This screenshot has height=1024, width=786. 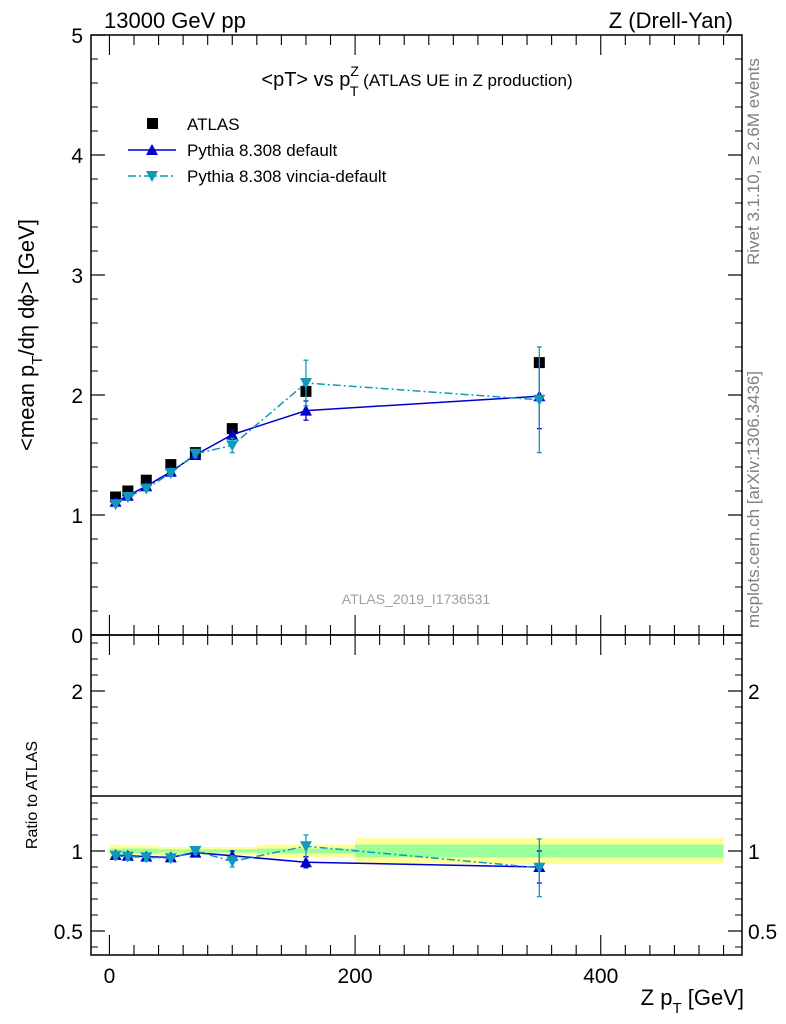 What do you see at coordinates (213, 124) in the screenshot?
I see `legend-label-atlas: ATLAS` at bounding box center [213, 124].